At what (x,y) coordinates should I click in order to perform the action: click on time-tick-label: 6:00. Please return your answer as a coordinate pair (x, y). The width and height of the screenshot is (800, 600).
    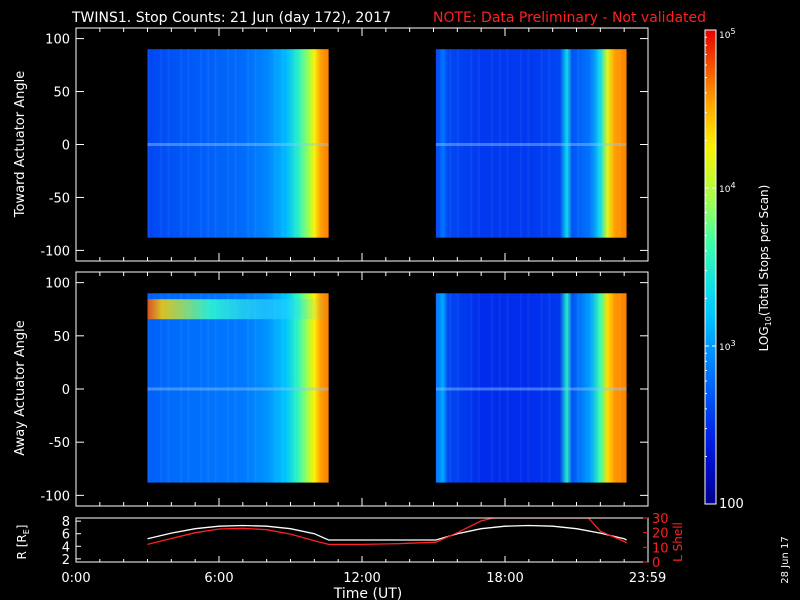
    Looking at the image, I should click on (218, 578).